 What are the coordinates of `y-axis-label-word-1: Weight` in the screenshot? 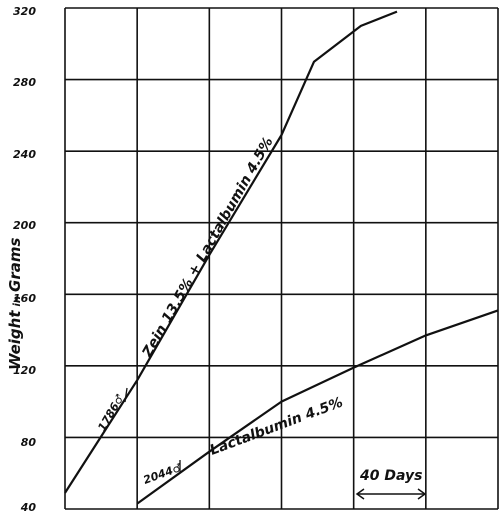 It's located at (15, 340).